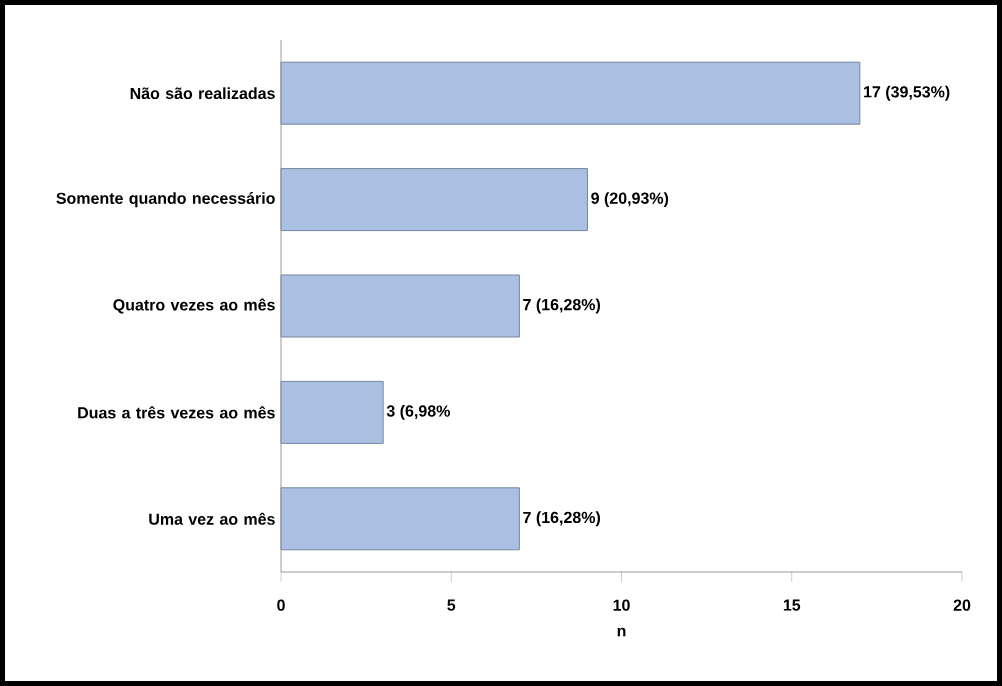  Describe the element at coordinates (907, 93) in the screenshot. I see `data-label: 17 (39,53%)` at that location.